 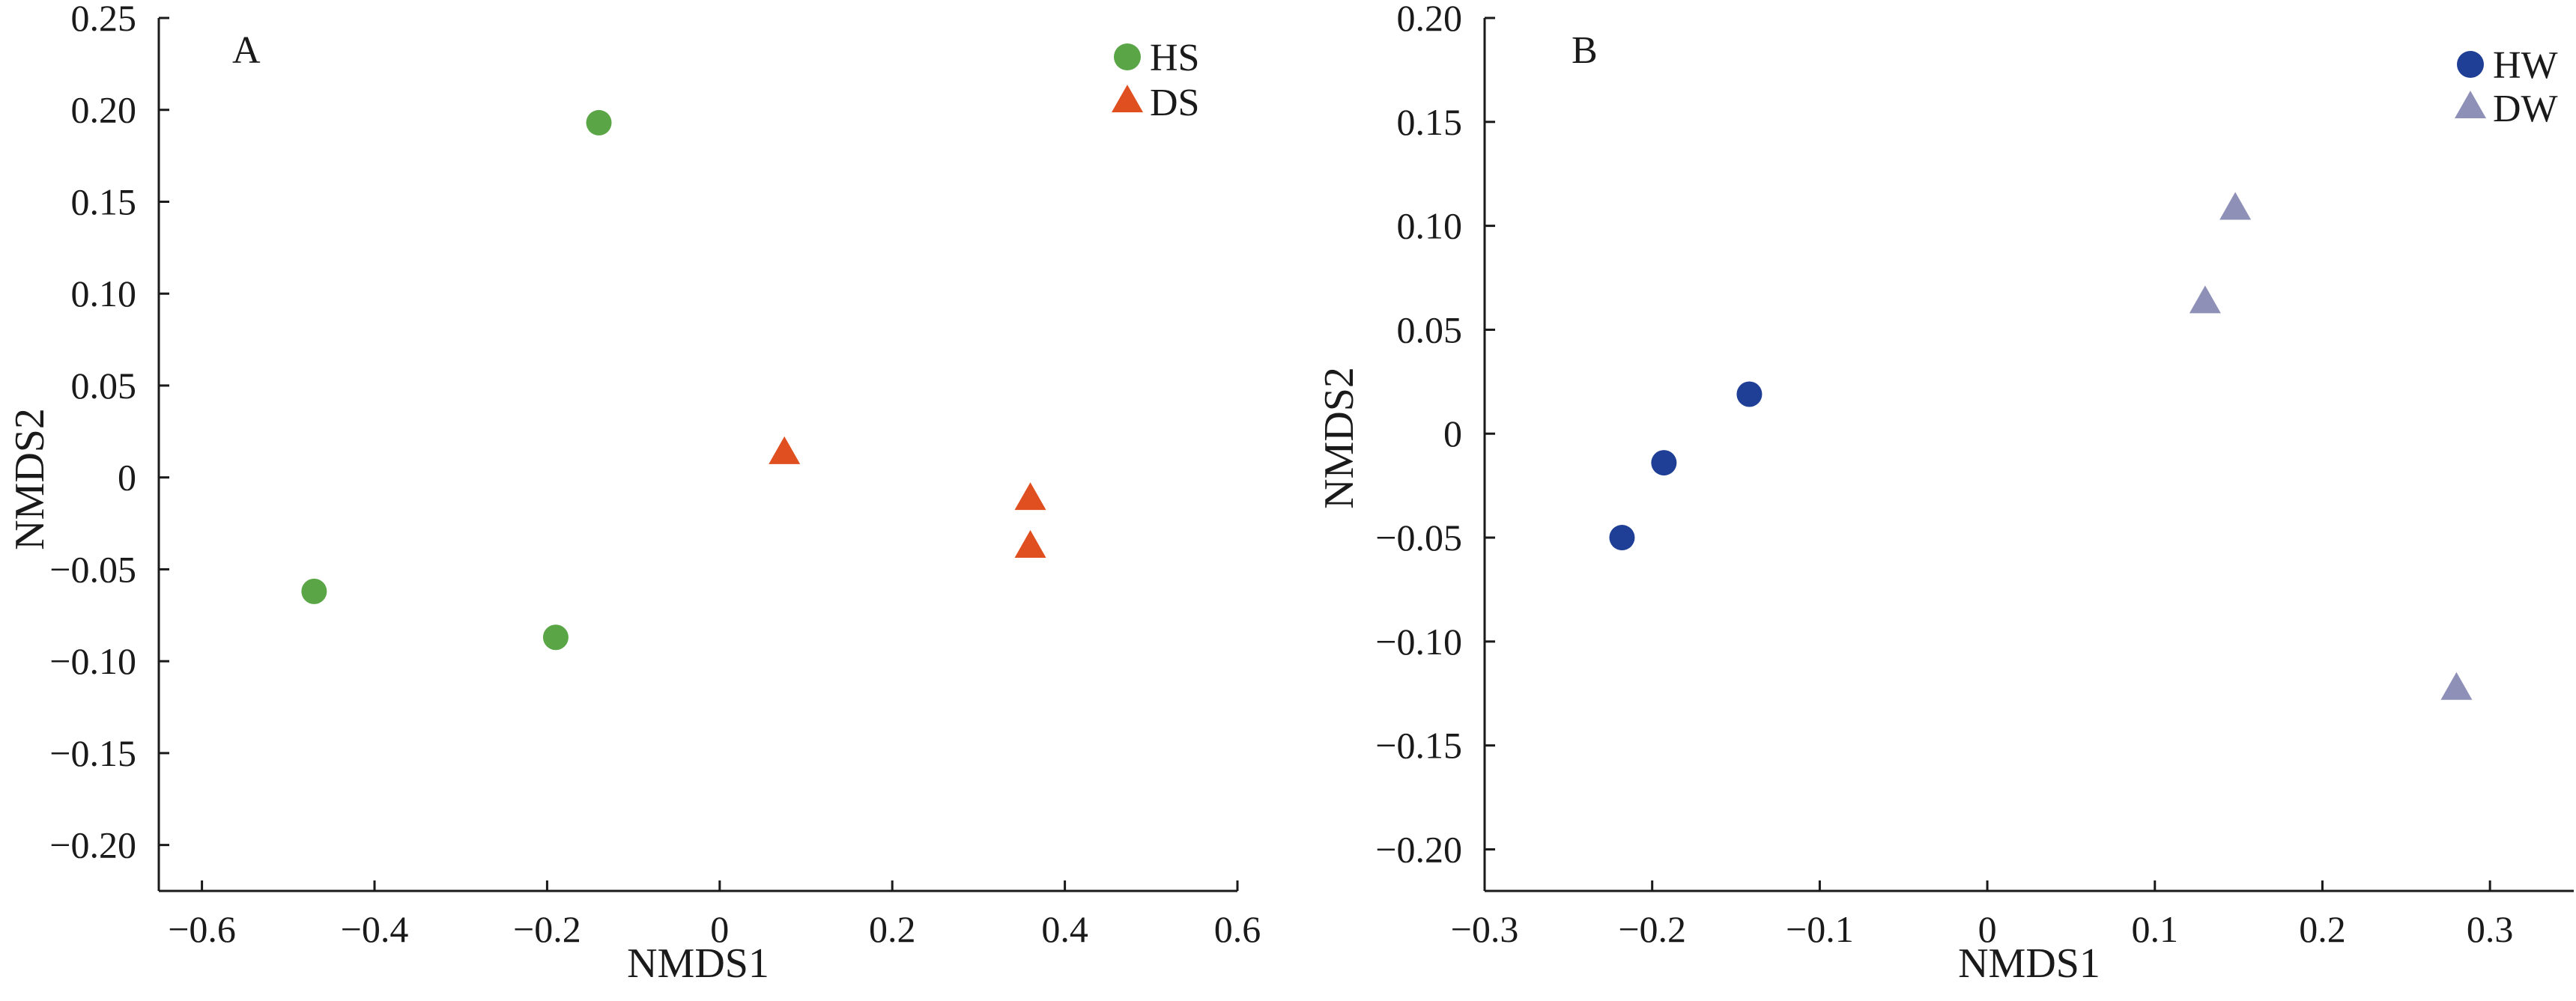 What do you see at coordinates (2525, 65) in the screenshot?
I see `legend-label-hw: HW` at bounding box center [2525, 65].